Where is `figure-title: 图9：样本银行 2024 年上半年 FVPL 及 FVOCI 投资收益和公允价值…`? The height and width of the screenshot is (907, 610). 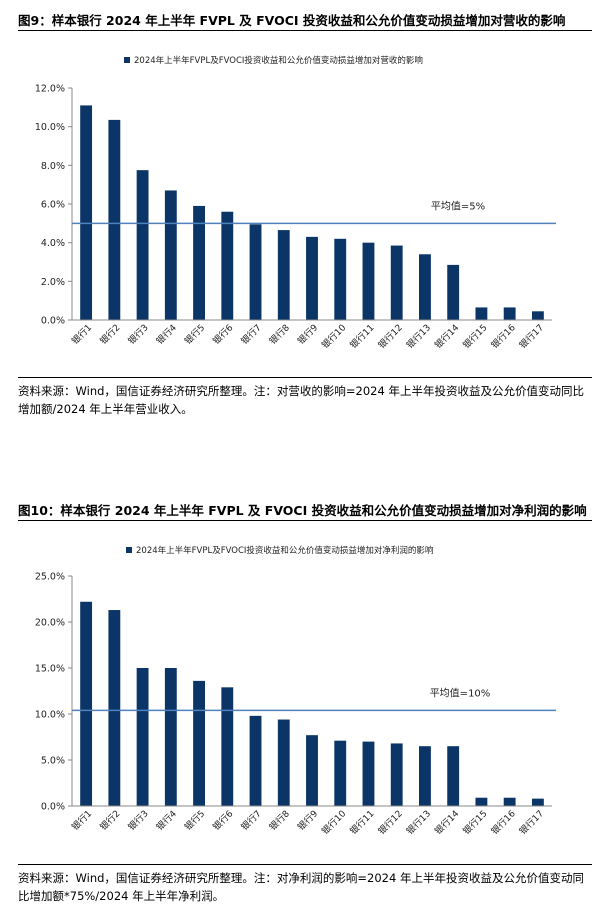
figure-title: 图9：样本银行 2024 年上半年 FVPL 及 FVOCI 投资收益和公允价值… is located at coordinates (292, 20).